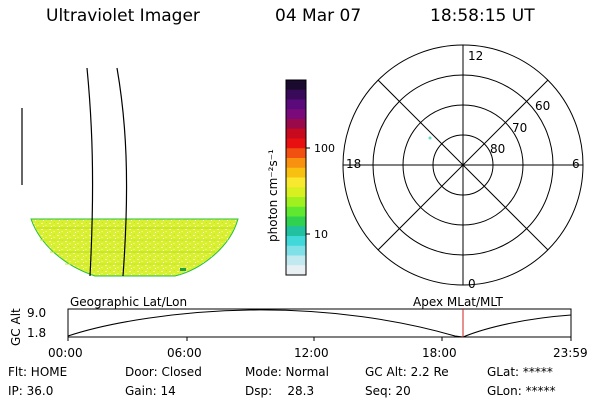  I want to click on status-gc-alt: GC Alt: 2.2 Re, so click(407, 372).